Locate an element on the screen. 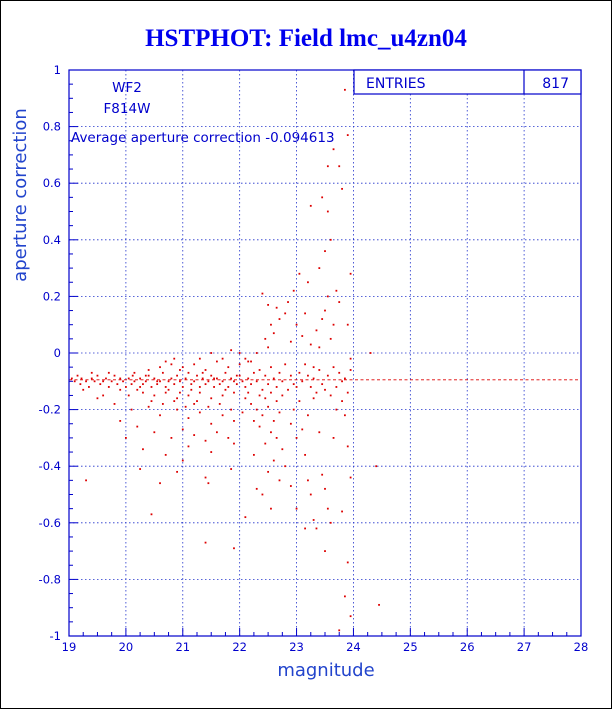  chip-label: WF2 is located at coordinates (127, 88).